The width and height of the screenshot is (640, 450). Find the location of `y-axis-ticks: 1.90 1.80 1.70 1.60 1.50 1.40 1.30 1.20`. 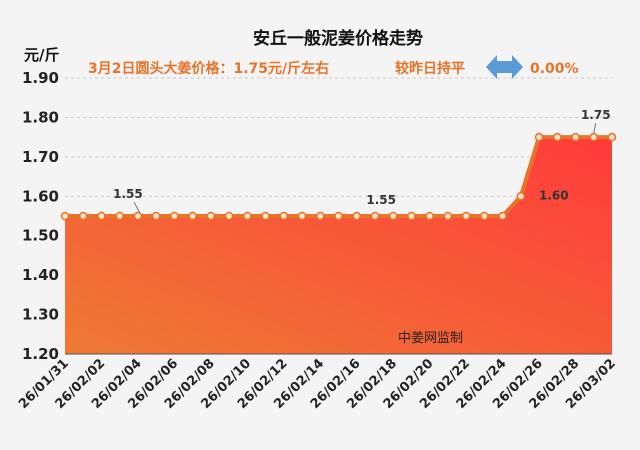

y-axis-ticks: 1.90 1.80 1.70 1.60 1.50 1.40 1.30 1.20 is located at coordinates (40, 216).